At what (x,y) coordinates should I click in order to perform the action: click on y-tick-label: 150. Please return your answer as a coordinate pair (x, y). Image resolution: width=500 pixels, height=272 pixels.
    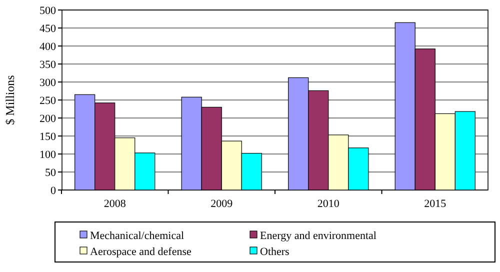
    Looking at the image, I should click on (48, 136).